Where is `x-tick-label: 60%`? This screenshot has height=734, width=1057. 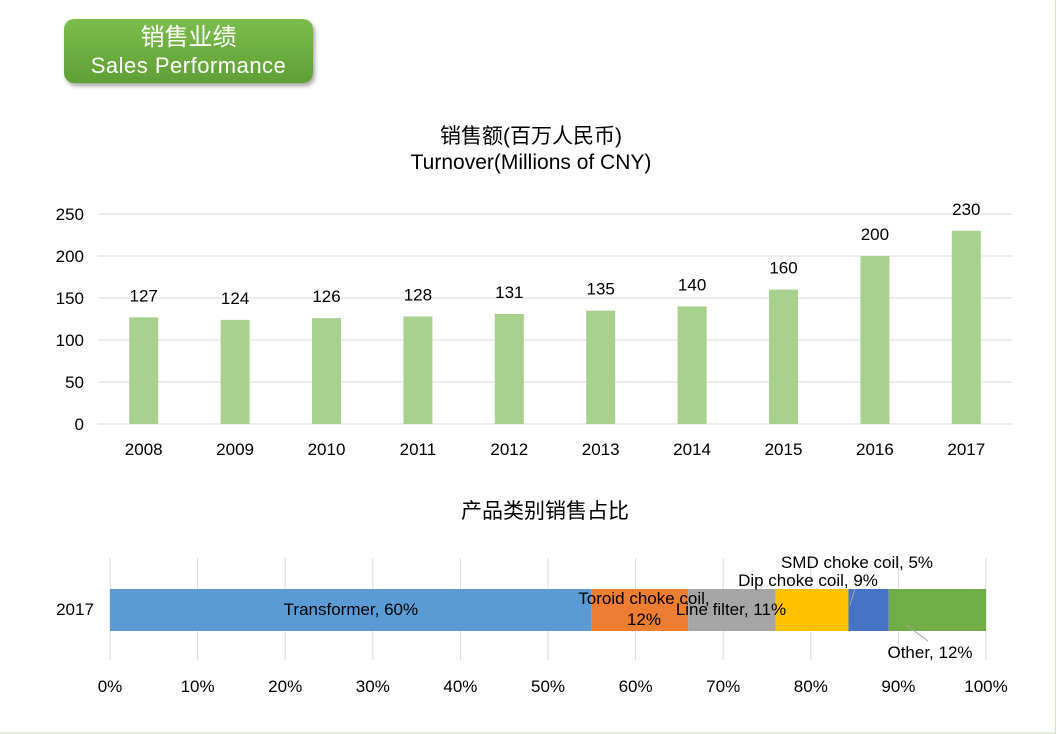 x-tick-label: 60% is located at coordinates (636, 686).